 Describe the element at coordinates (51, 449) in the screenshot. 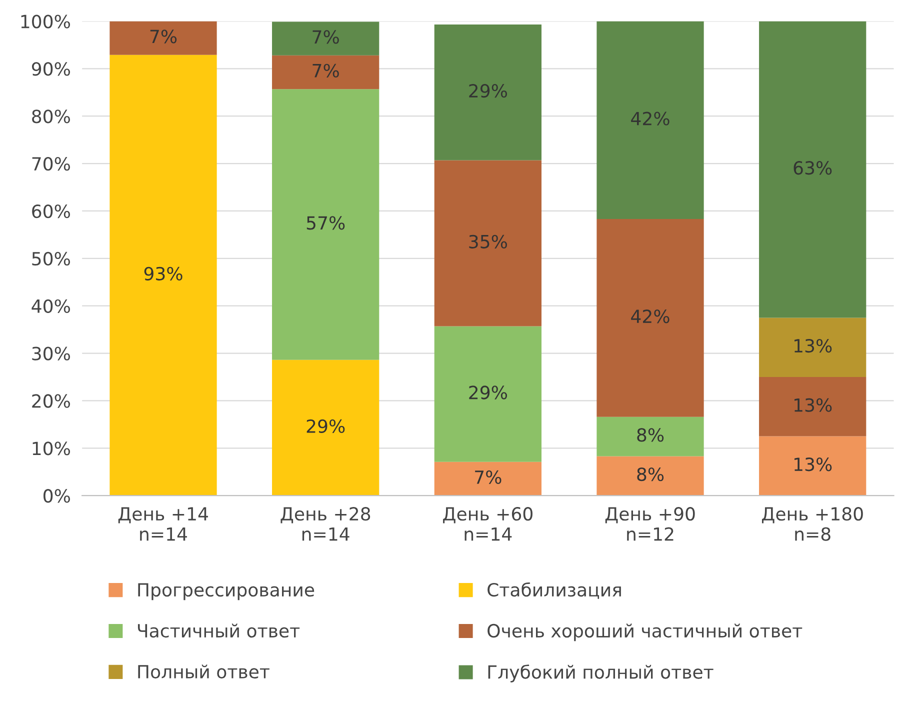

I see `y-tick-label: 10%` at that location.